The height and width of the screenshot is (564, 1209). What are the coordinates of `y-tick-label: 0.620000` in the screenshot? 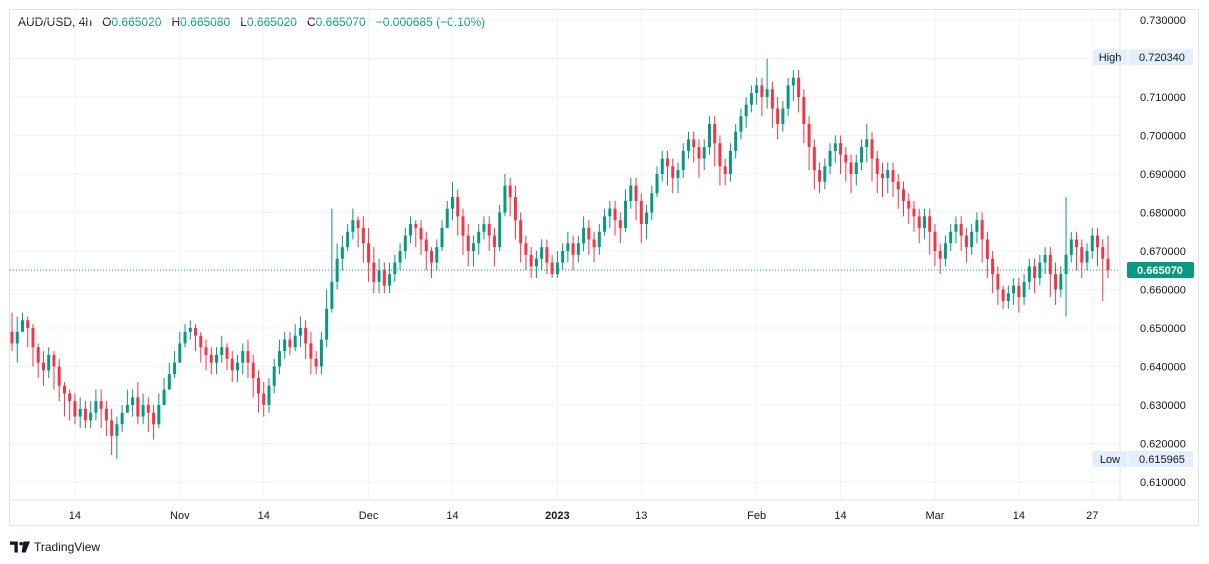 It's located at (1163, 445).